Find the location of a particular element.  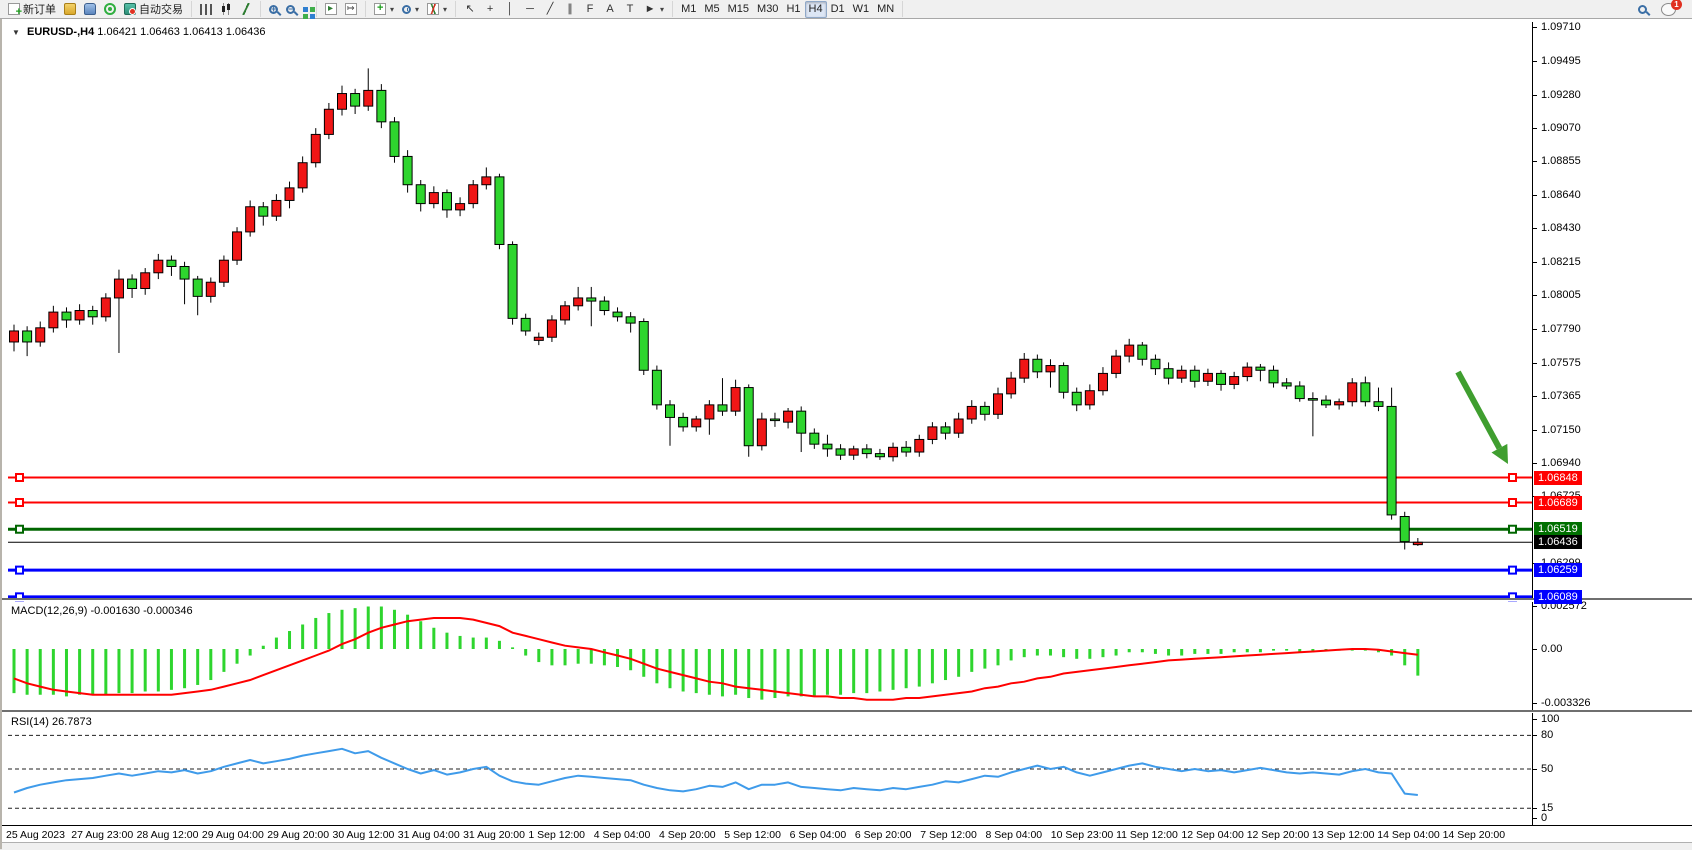

tf-m30: M30 is located at coordinates (767, 9).